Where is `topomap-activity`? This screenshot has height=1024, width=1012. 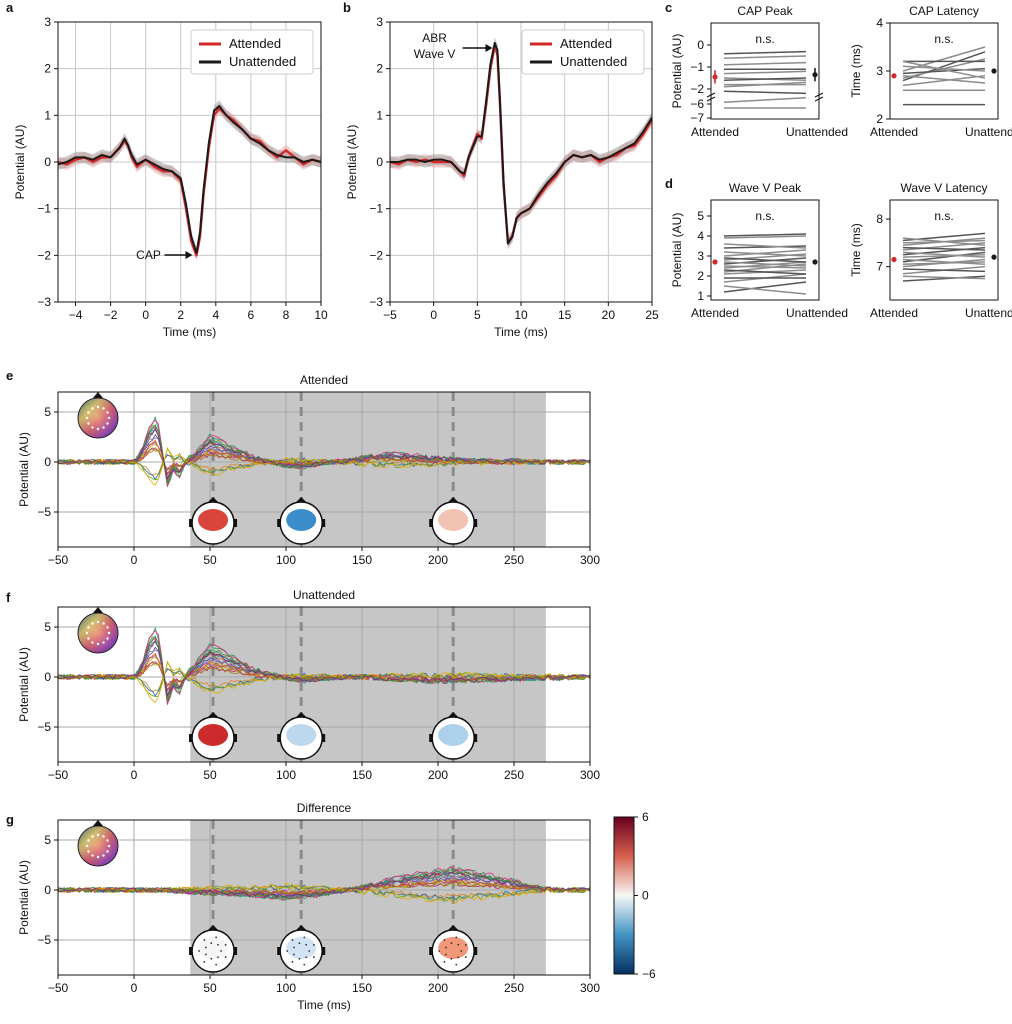 topomap-activity is located at coordinates (213, 520).